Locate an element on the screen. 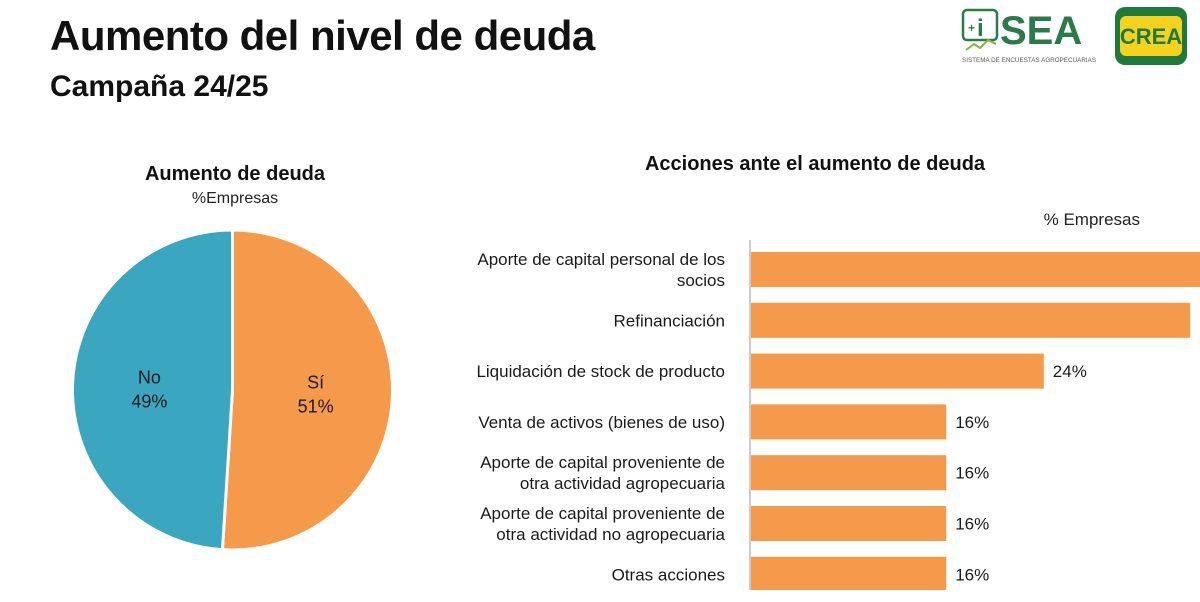  bar-category-label-line: socios is located at coordinates (701, 280).